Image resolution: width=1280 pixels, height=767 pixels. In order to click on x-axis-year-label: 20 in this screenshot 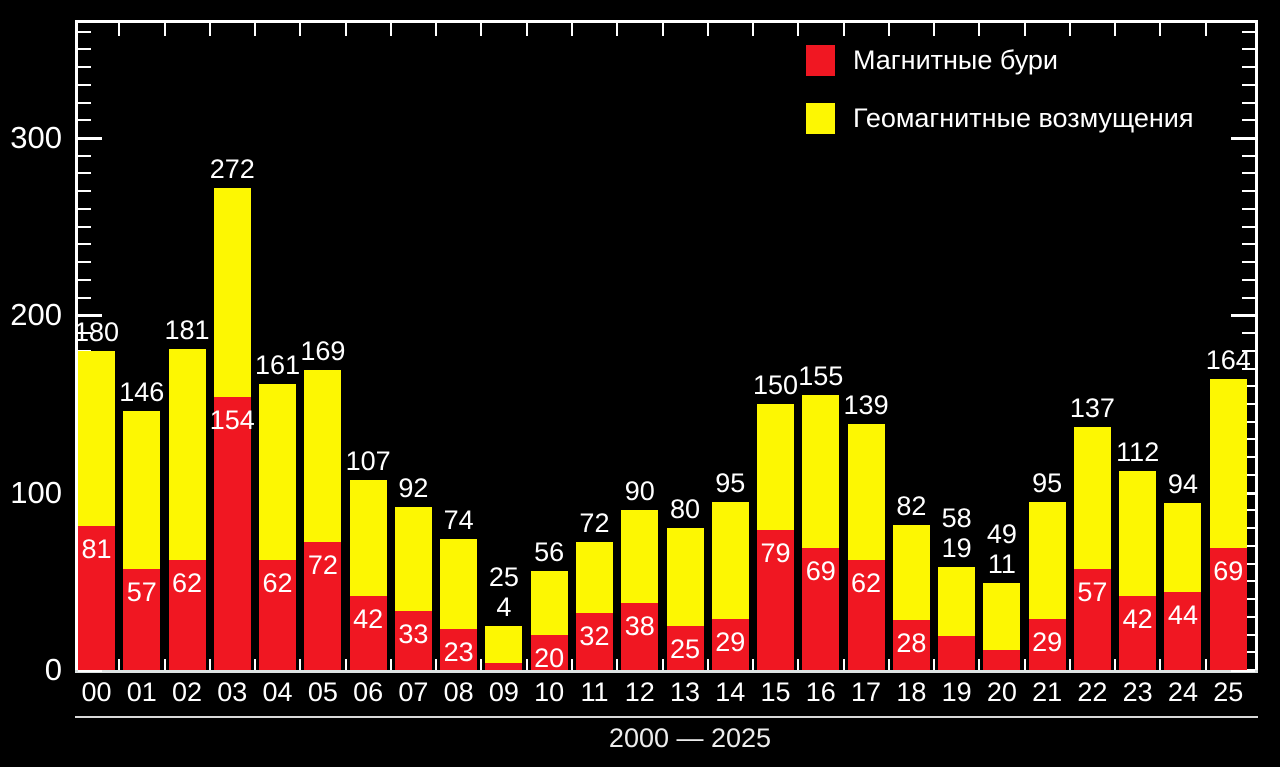, I will do `click(1001, 692)`.